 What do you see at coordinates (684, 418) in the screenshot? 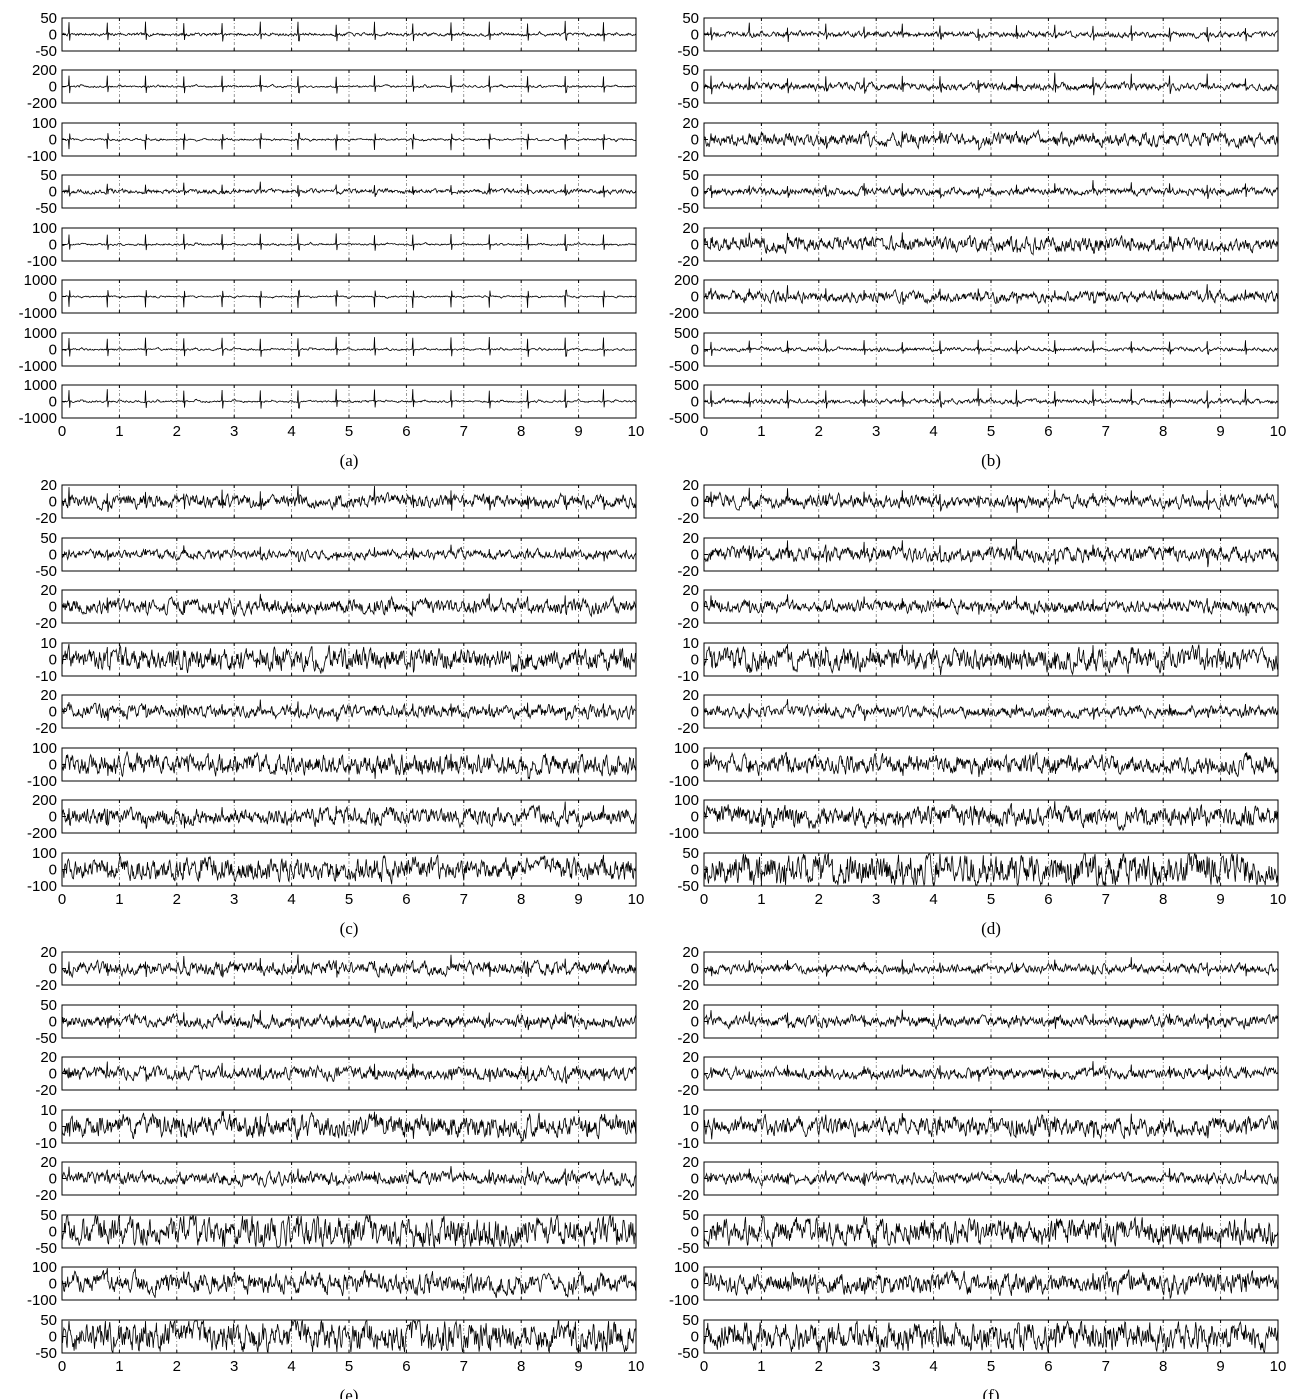
I see `y-tick-label: -500` at bounding box center [684, 418].